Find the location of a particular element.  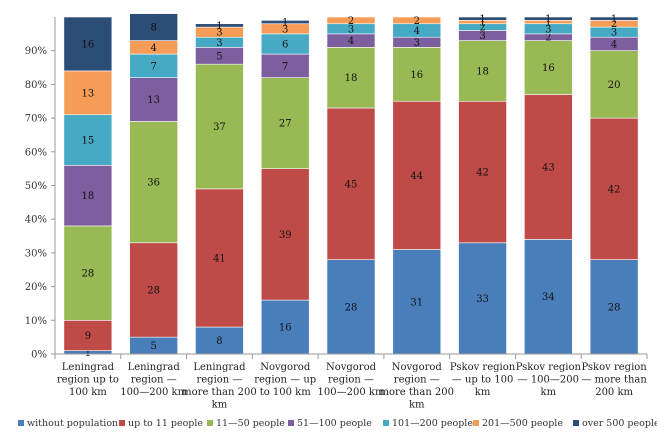

x-category-label-line: Pskov region is located at coordinates (614, 367).